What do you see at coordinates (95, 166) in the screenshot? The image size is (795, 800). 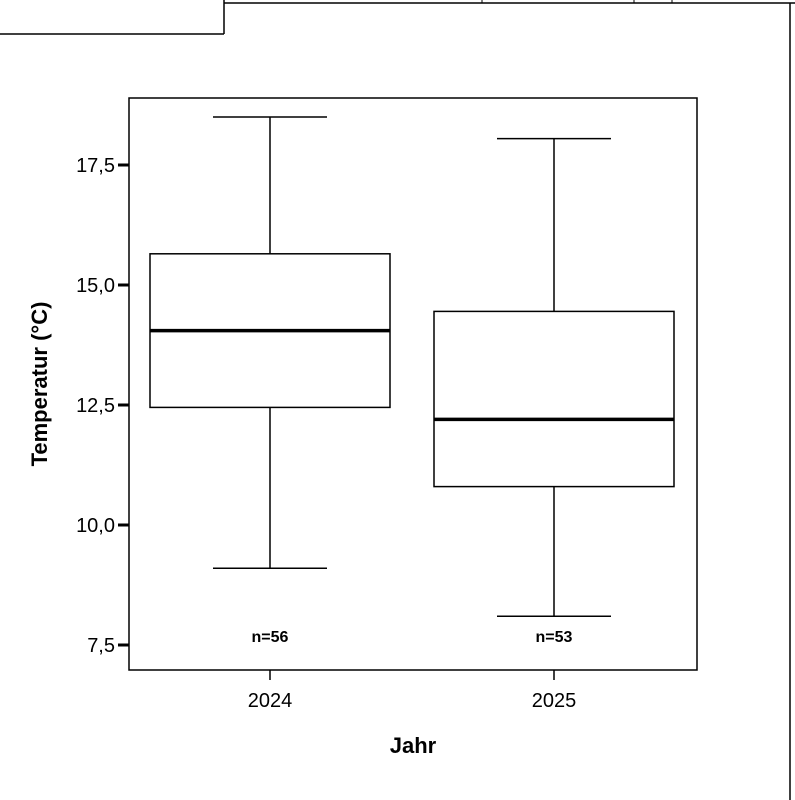 I see `y-tick-label: 17,5` at bounding box center [95, 166].